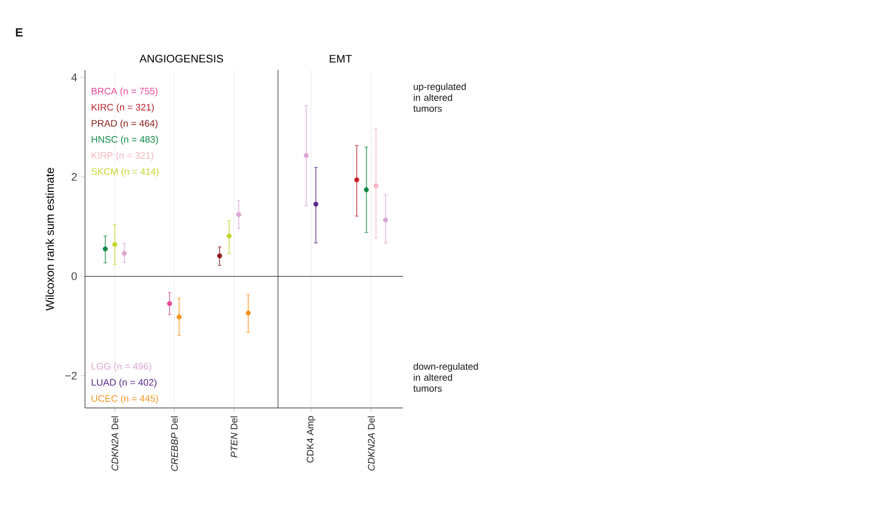  Describe the element at coordinates (74, 78) in the screenshot. I see `y-tick-label: 4` at that location.